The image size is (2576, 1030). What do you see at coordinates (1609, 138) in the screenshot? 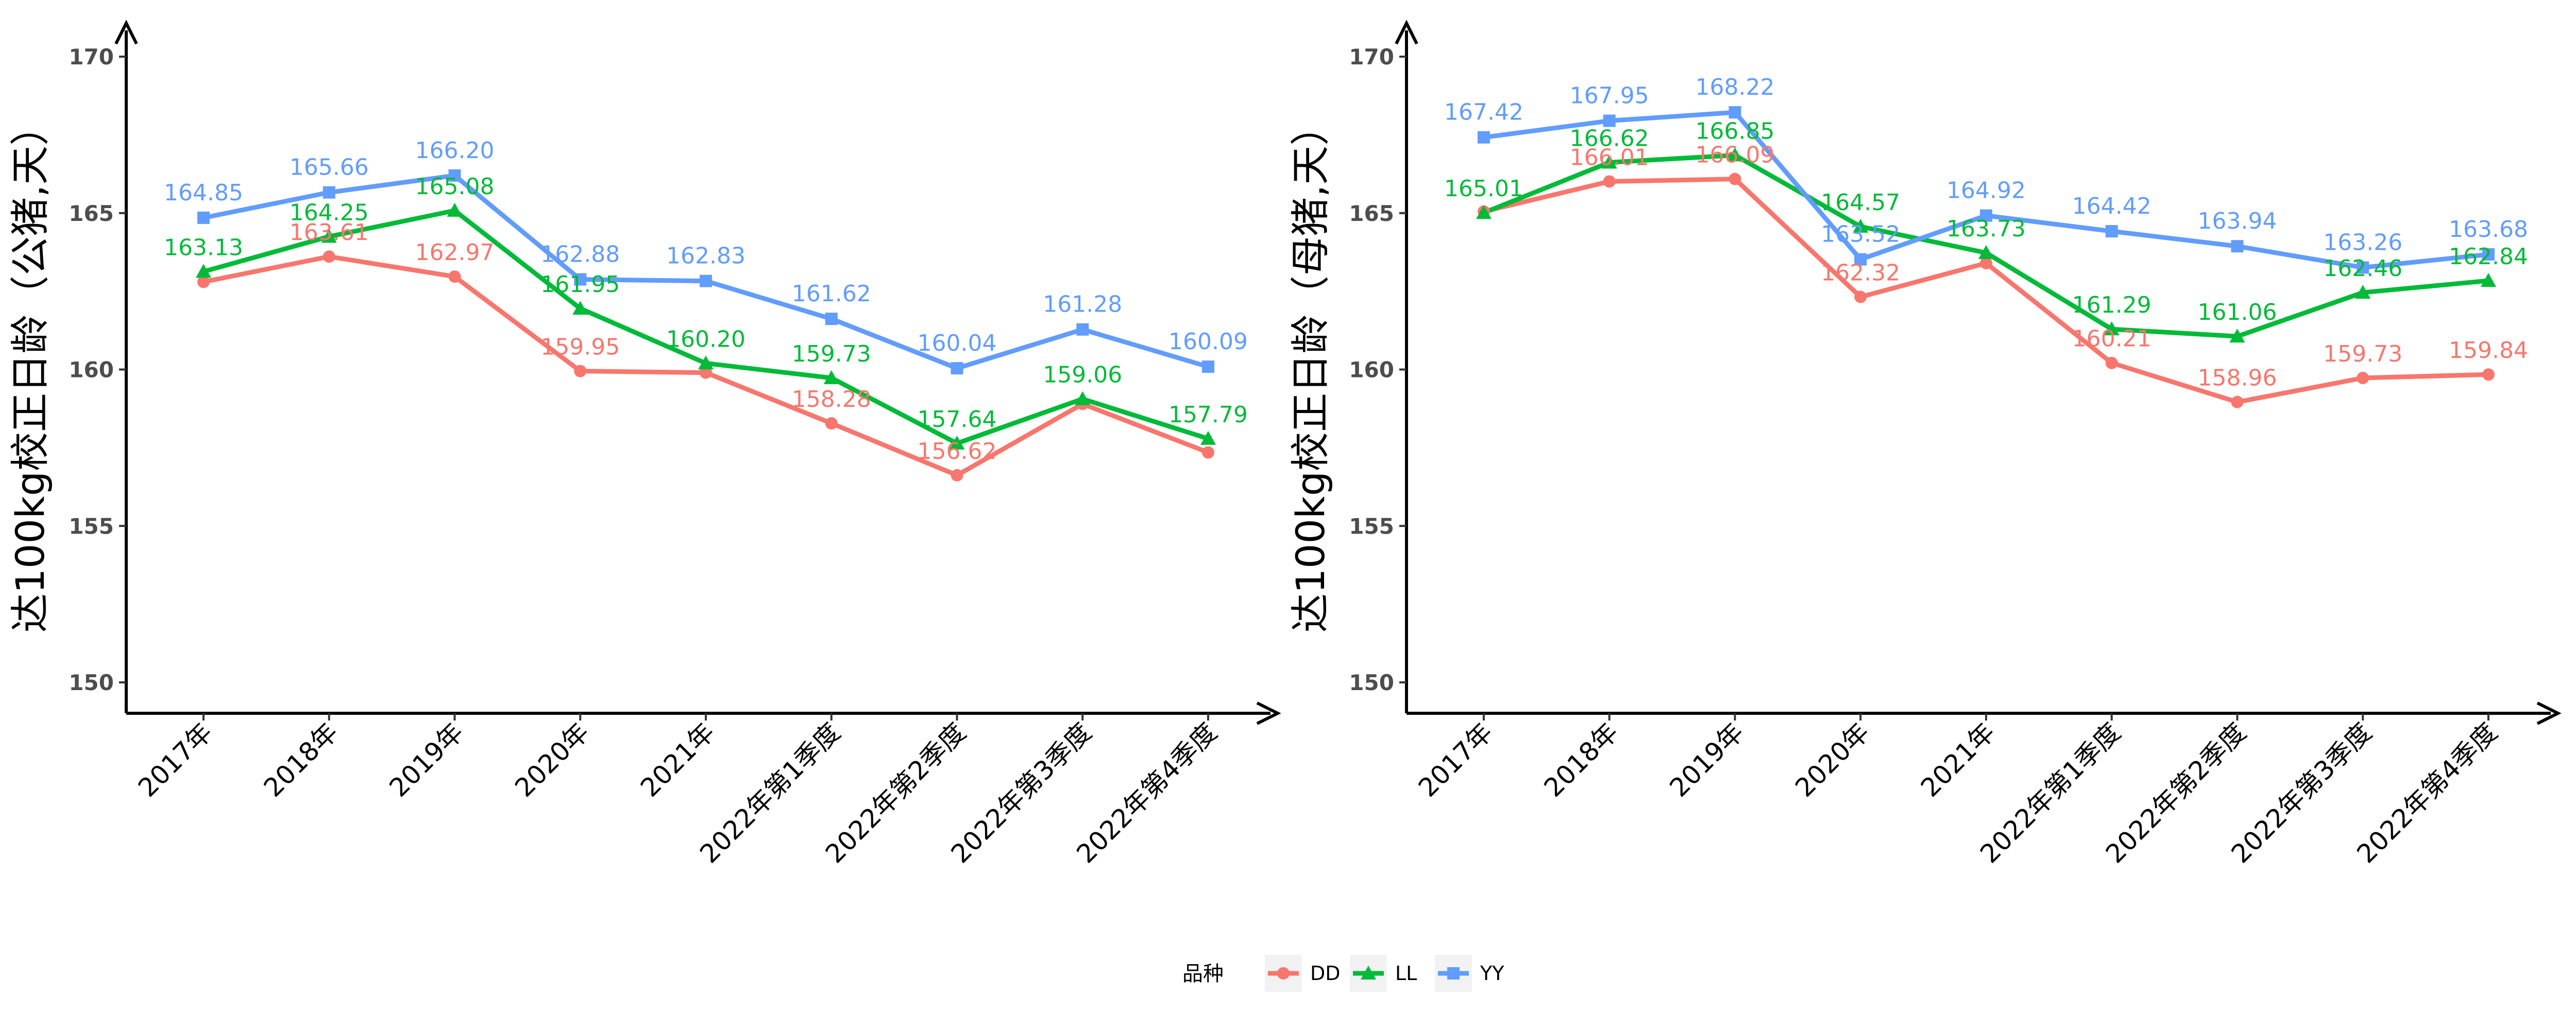
I see `data-label-ll: 166.62` at bounding box center [1609, 138].